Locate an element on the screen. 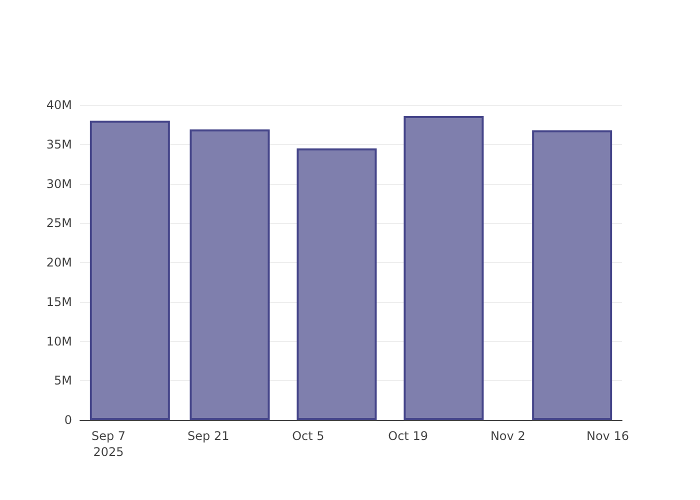 The image size is (700, 500). x-tick-label: Oct 5 is located at coordinates (308, 436).